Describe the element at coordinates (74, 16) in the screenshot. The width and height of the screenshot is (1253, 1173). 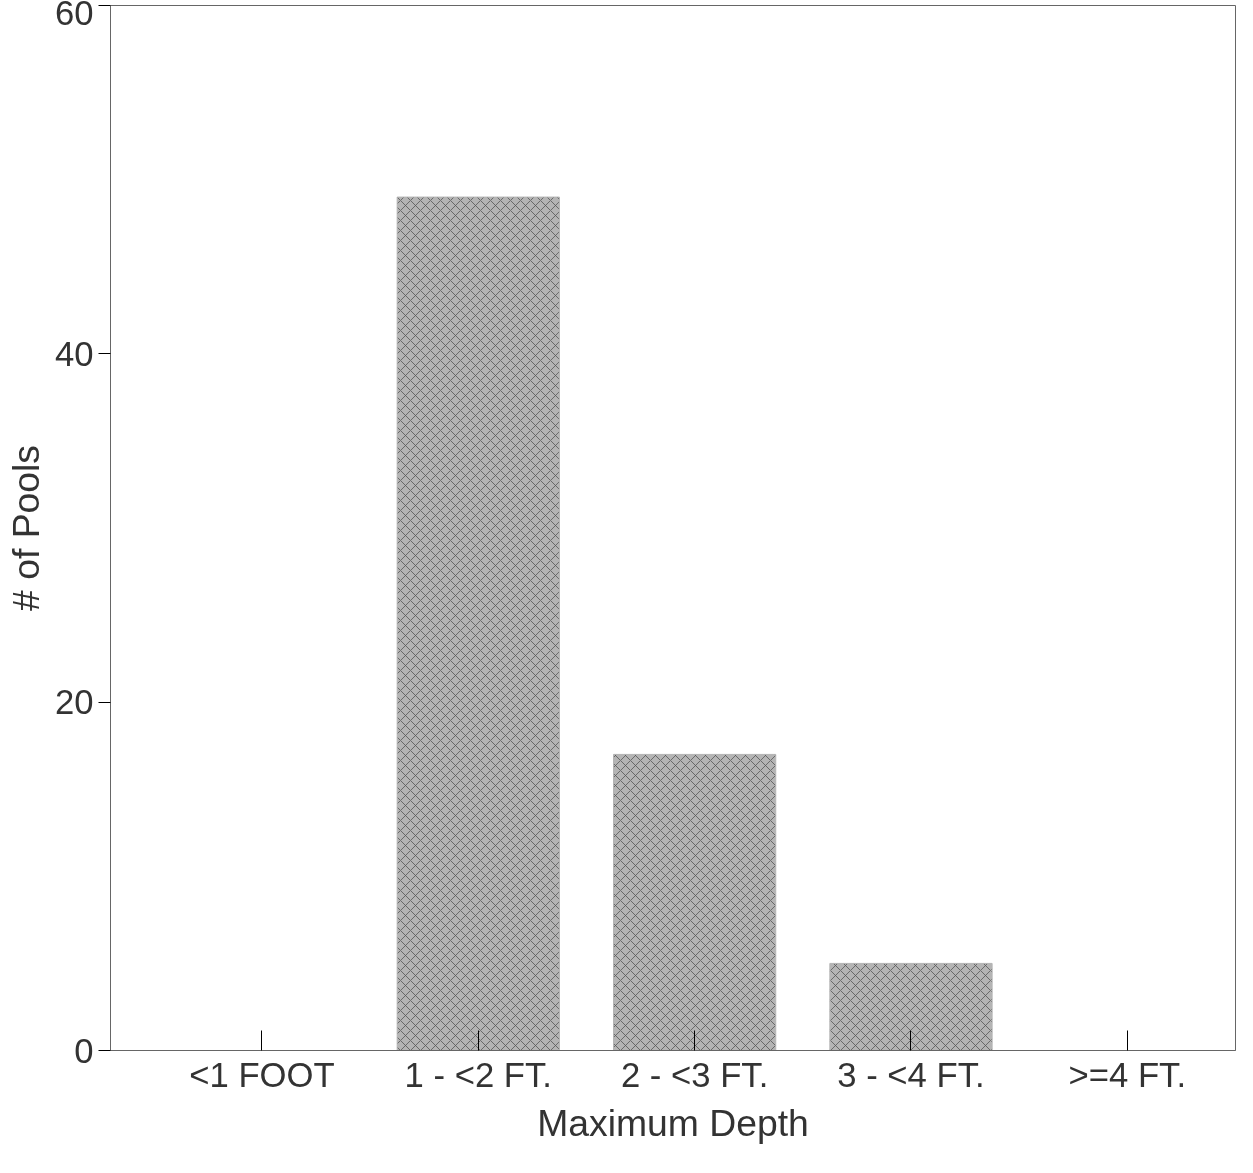
I see `y-tick-label: 60` at that location.